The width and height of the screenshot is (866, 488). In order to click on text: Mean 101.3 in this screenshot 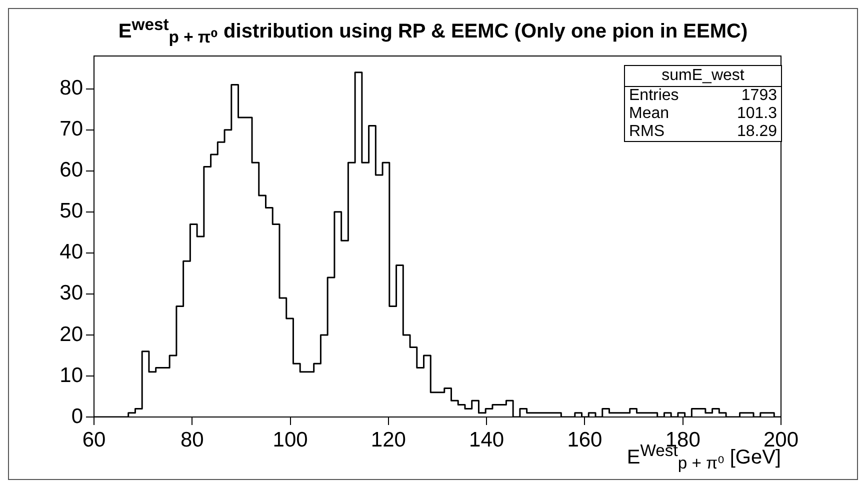, I will do `click(703, 113)`.